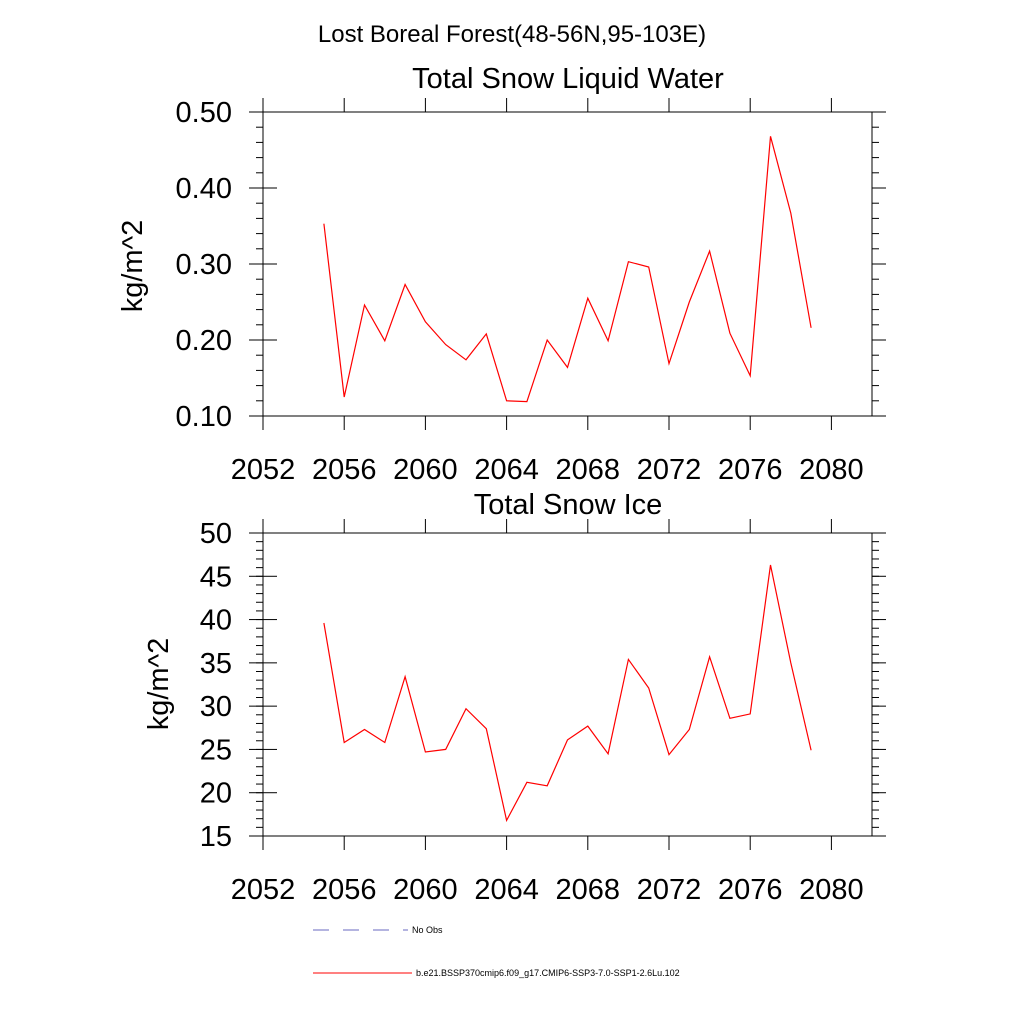 Image resolution: width=1024 pixels, height=1024 pixels. Describe the element at coordinates (216, 577) in the screenshot. I see `y-tick-label: 45` at that location.